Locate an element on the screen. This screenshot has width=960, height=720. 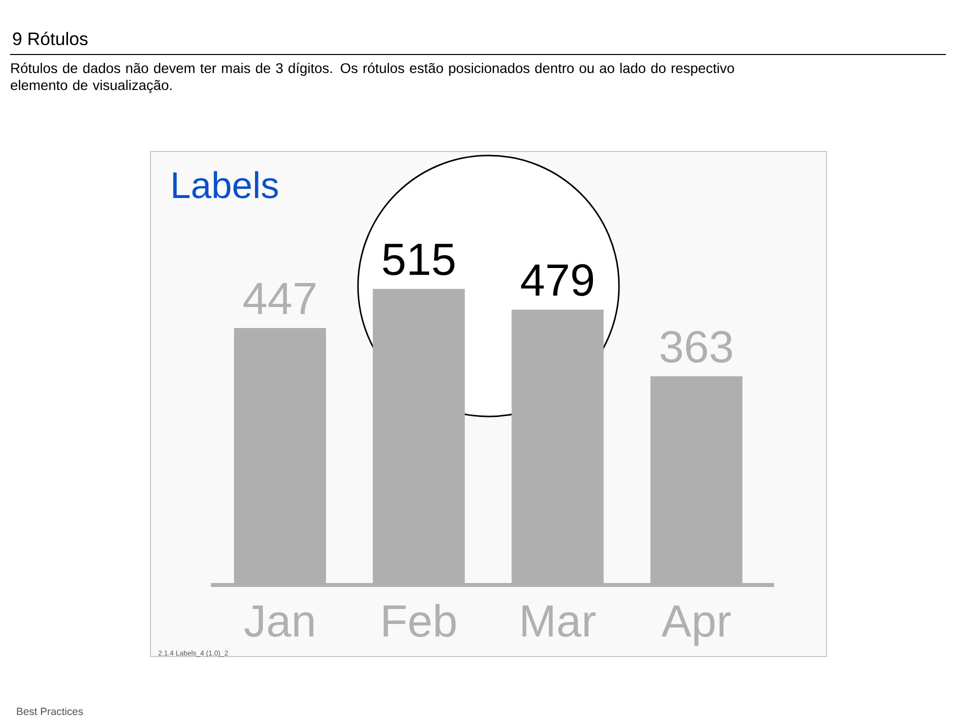
data-label: 363 is located at coordinates (696, 346).